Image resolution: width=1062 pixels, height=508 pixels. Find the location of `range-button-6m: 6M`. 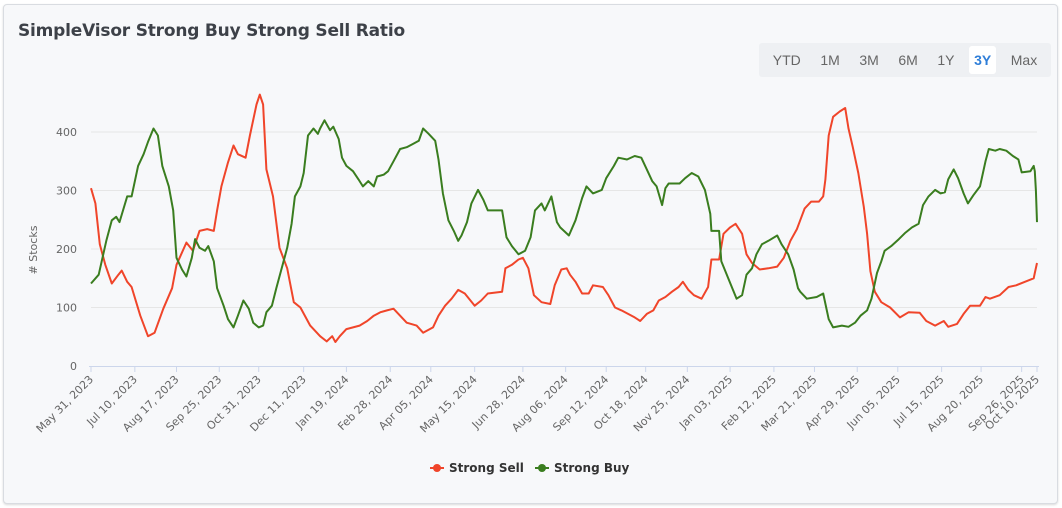

range-button-6m: 6M is located at coordinates (908, 60).